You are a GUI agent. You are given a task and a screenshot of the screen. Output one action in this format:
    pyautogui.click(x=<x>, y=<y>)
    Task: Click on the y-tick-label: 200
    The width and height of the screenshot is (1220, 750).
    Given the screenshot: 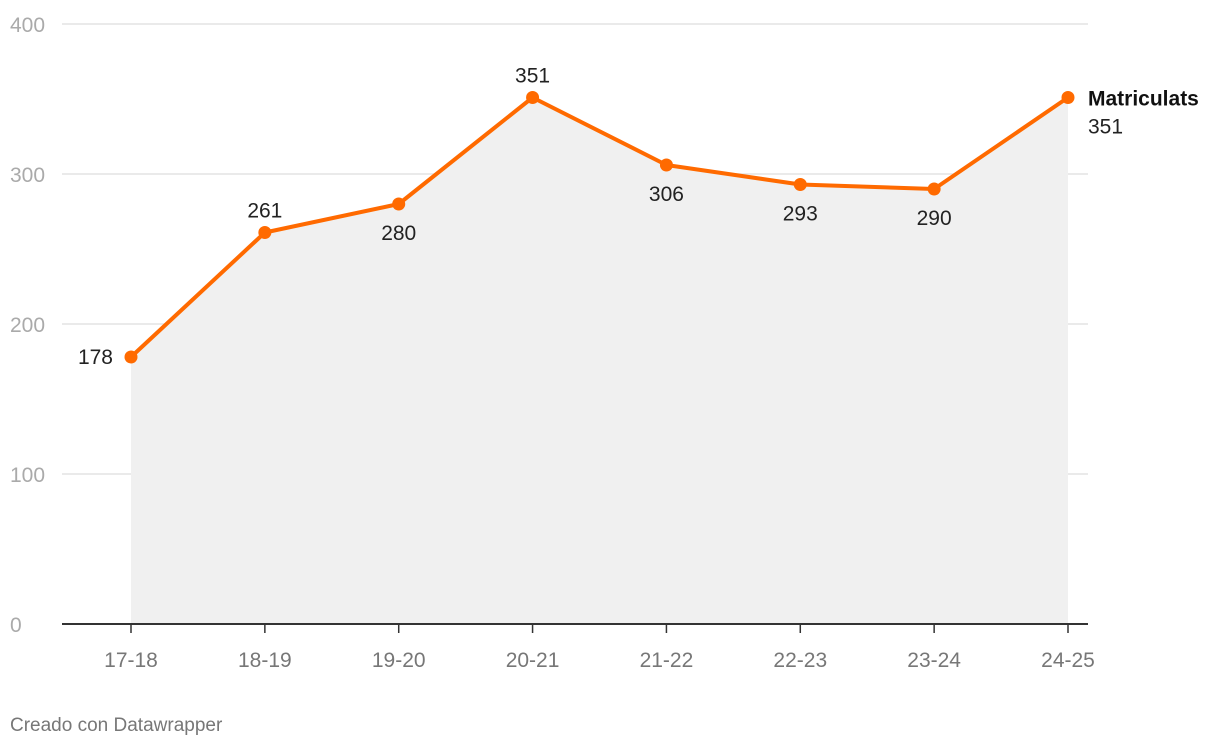 What is the action you would take?
    pyautogui.click(x=27, y=325)
    